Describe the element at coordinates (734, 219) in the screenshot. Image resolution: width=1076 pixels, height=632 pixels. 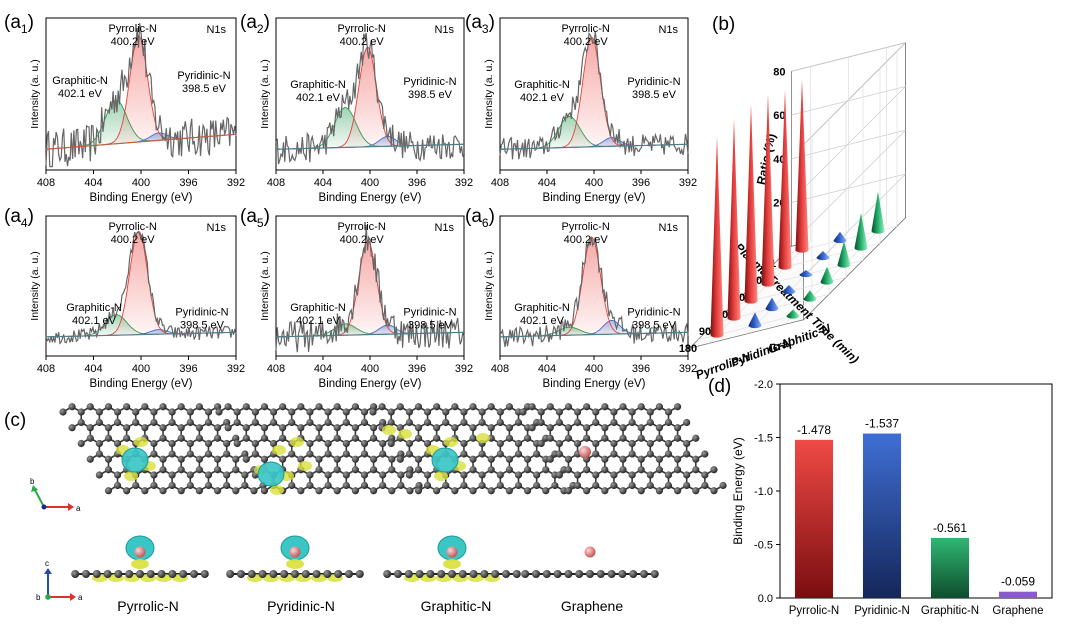
I see `cone-bar` at that location.